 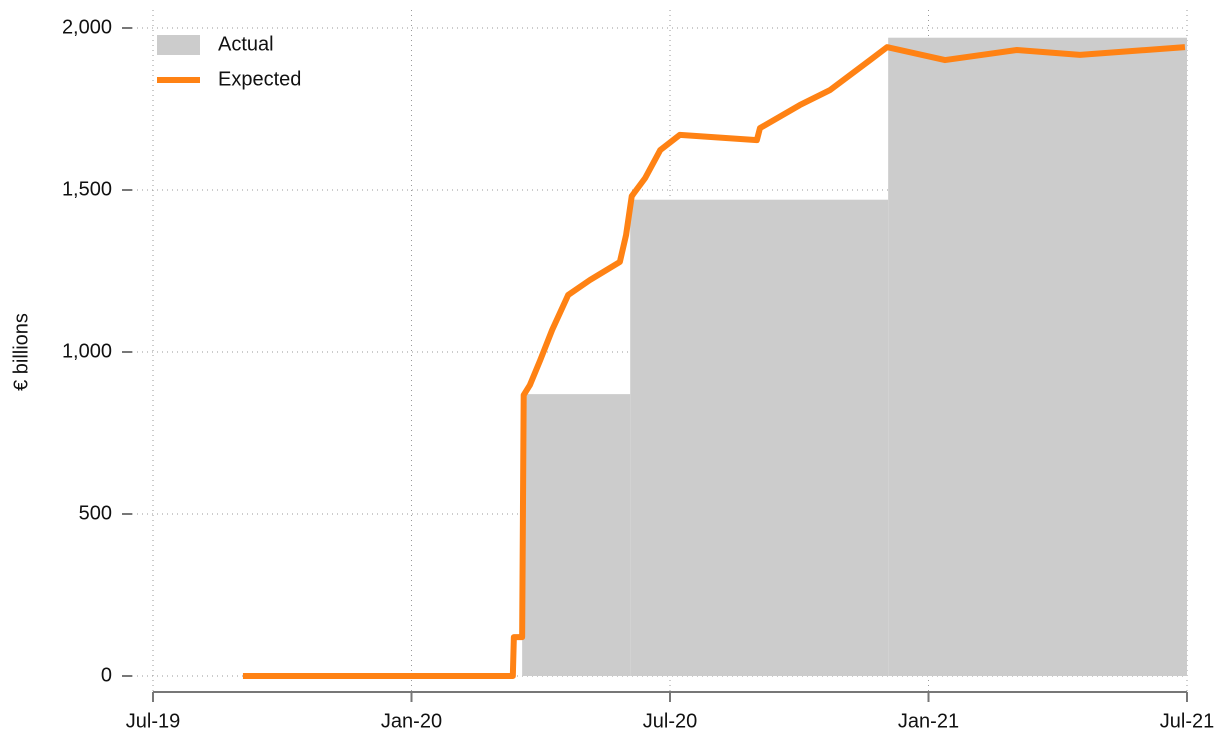 What do you see at coordinates (153, 721) in the screenshot?
I see `x-tick-label: Jul-19` at bounding box center [153, 721].